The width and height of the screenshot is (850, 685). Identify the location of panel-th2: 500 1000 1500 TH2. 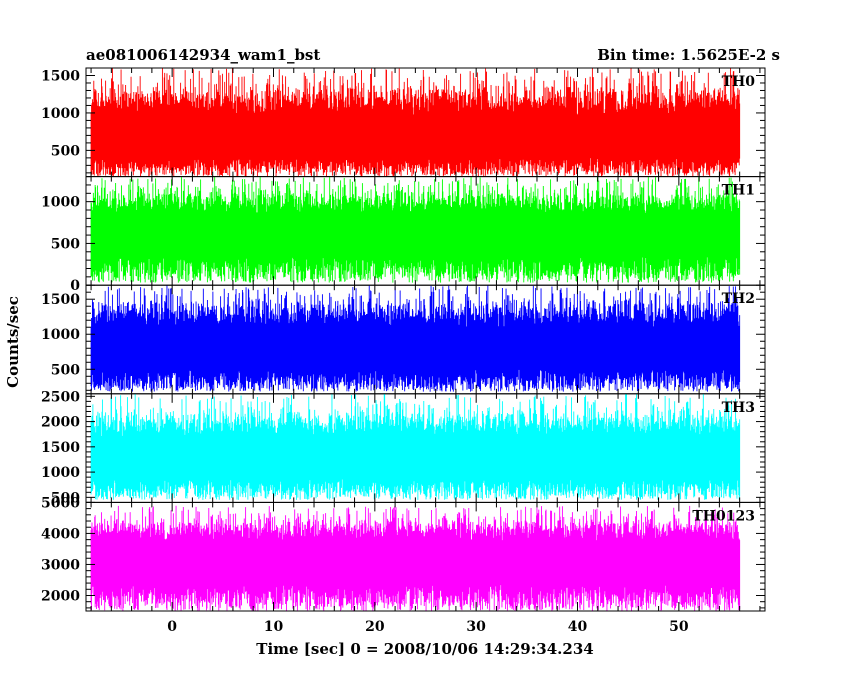
(403, 339).